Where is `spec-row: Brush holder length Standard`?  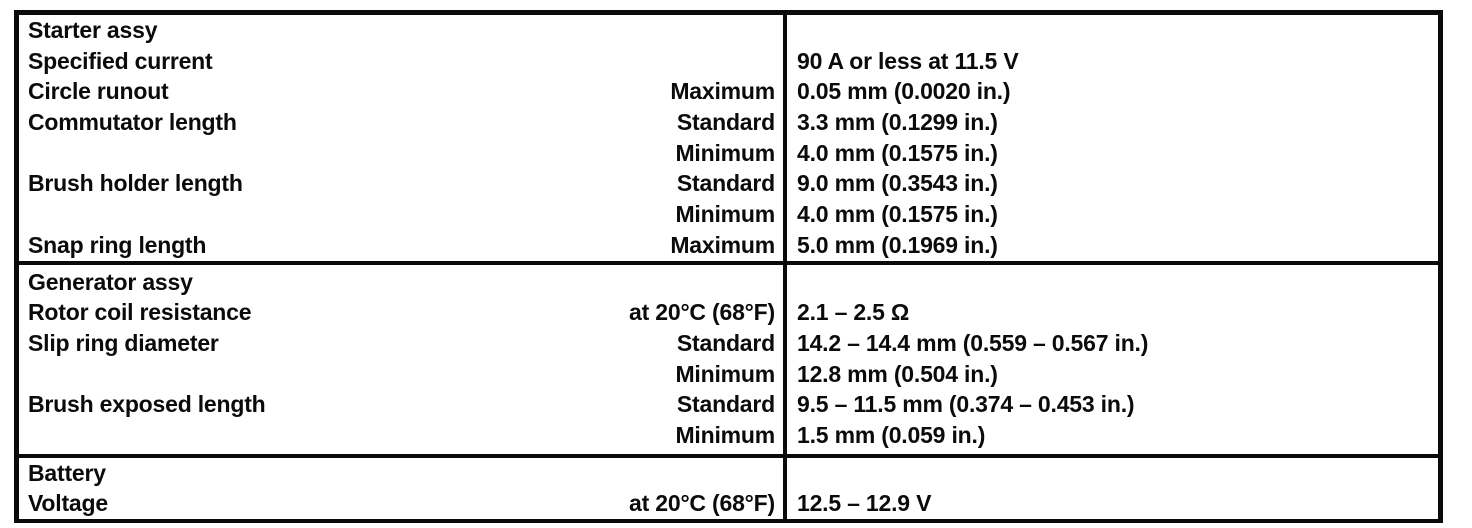
spec-row: Brush holder length Standard is located at coordinates (401, 183).